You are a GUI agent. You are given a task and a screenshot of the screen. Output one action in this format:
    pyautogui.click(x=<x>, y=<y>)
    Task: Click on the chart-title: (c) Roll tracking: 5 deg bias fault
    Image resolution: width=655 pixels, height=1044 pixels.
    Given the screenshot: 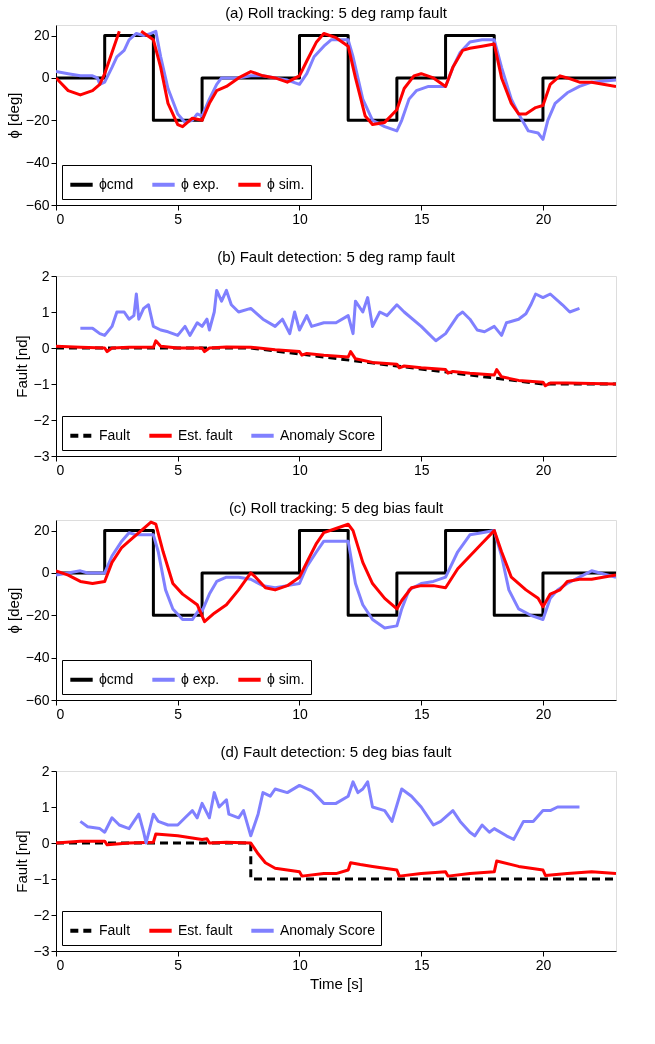 What is the action you would take?
    pyautogui.click(x=336, y=507)
    